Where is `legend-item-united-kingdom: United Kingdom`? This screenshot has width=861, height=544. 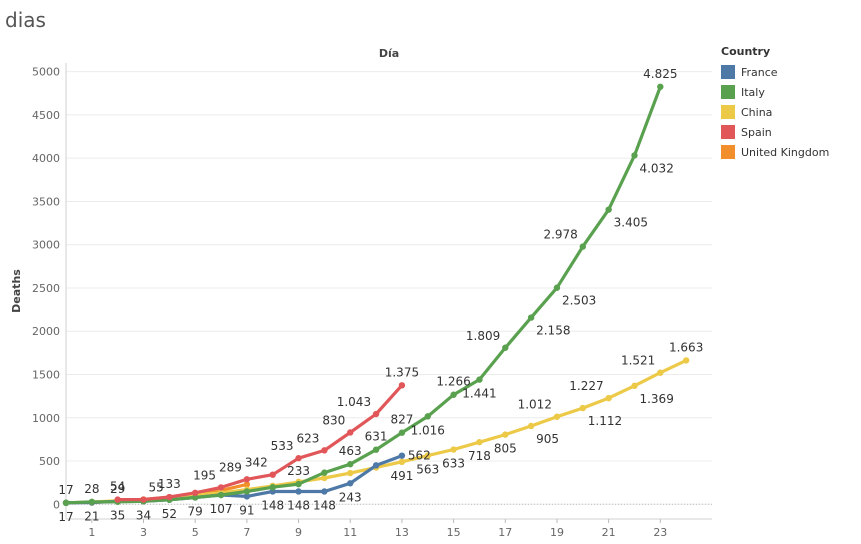 legend-item-united-kingdom: United Kingdom is located at coordinates (775, 152).